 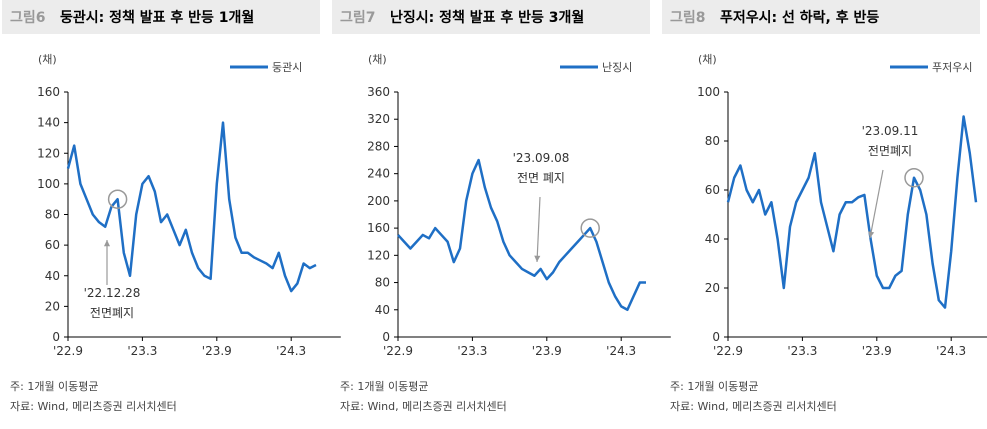 What do you see at coordinates (617, 67) in the screenshot?
I see `legend-label: 난징시` at bounding box center [617, 67].